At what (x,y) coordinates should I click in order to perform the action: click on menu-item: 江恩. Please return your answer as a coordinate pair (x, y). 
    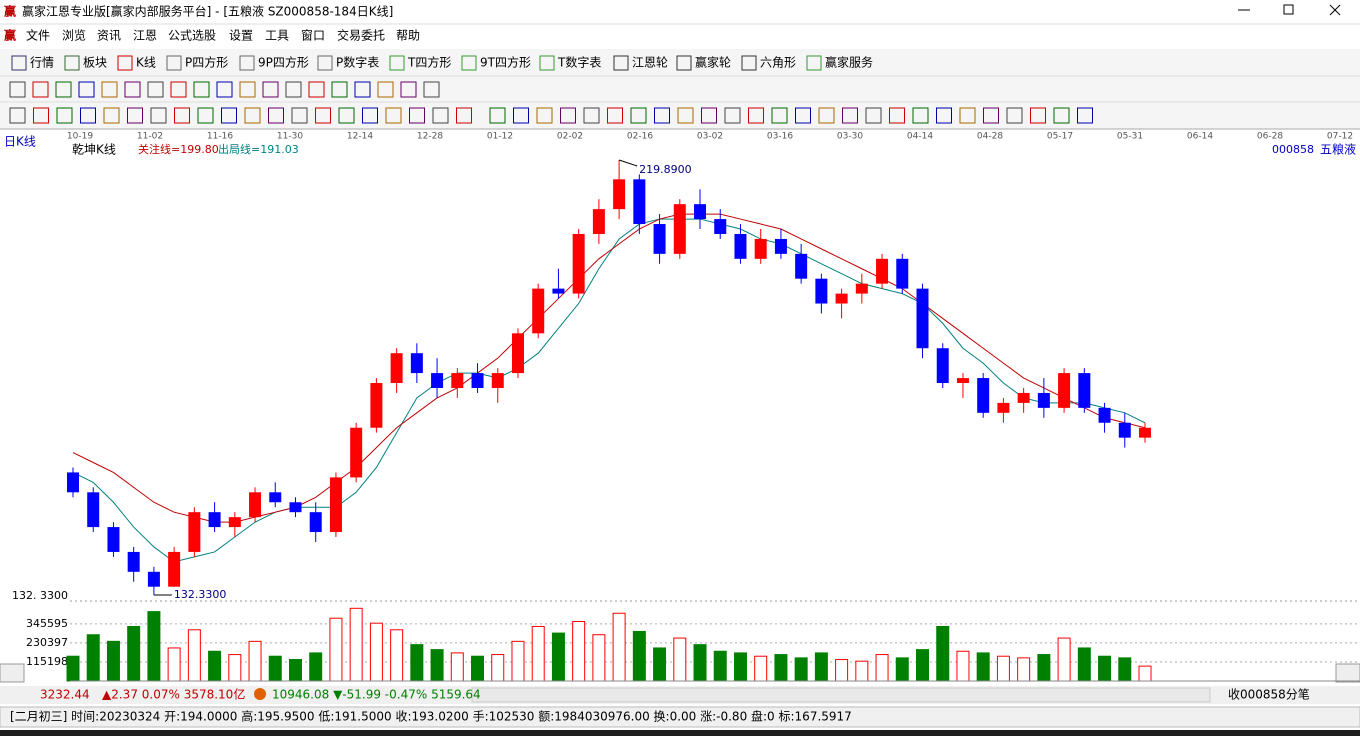
    Looking at the image, I should click on (145, 36).